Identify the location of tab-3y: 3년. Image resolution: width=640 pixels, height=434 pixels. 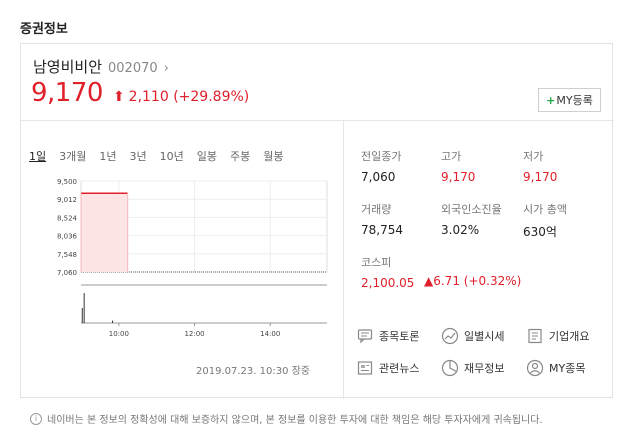
(138, 156).